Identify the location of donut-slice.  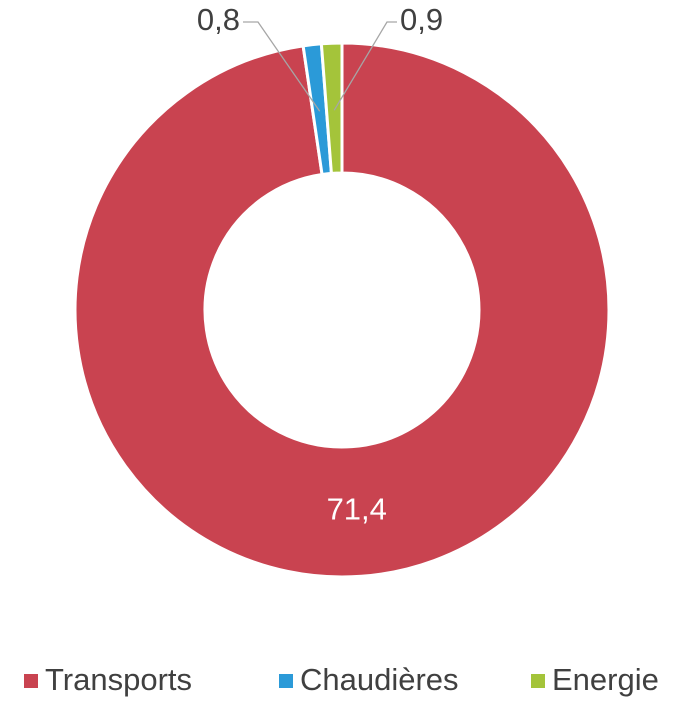
(331, 108).